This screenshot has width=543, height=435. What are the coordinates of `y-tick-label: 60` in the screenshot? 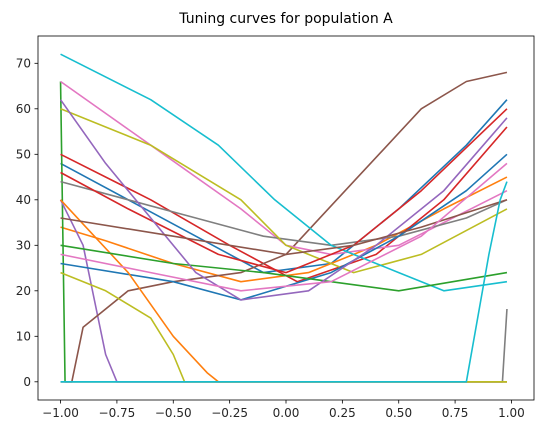 It's located at (23, 109).